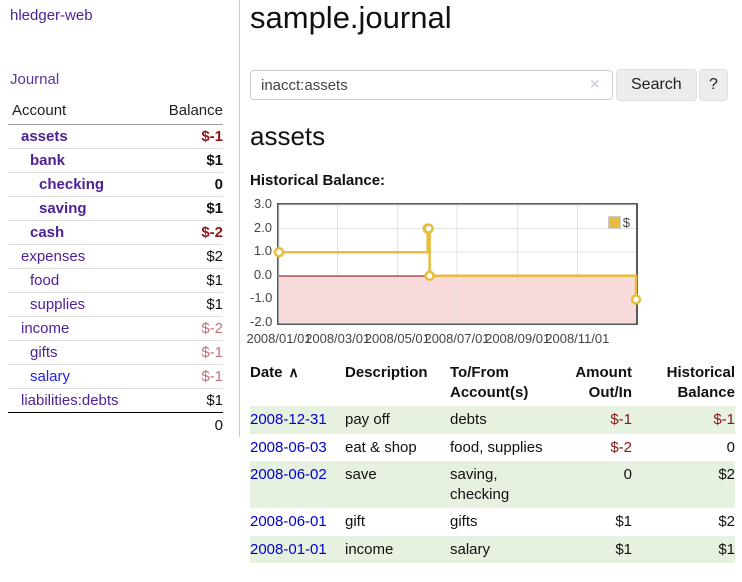 The image size is (742, 582). I want to click on account-row: liabilities:debts $1, so click(115, 400).